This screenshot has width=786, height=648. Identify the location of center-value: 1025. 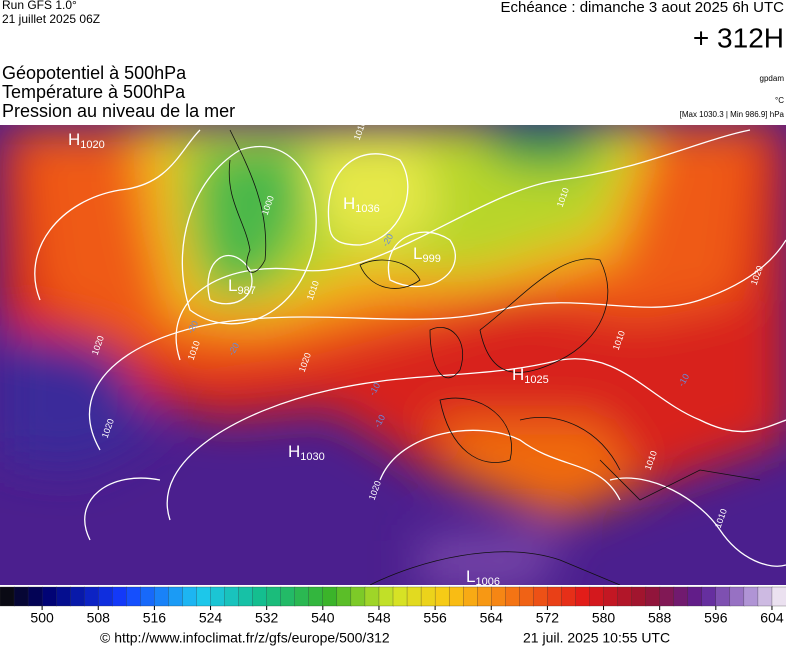
(536, 380).